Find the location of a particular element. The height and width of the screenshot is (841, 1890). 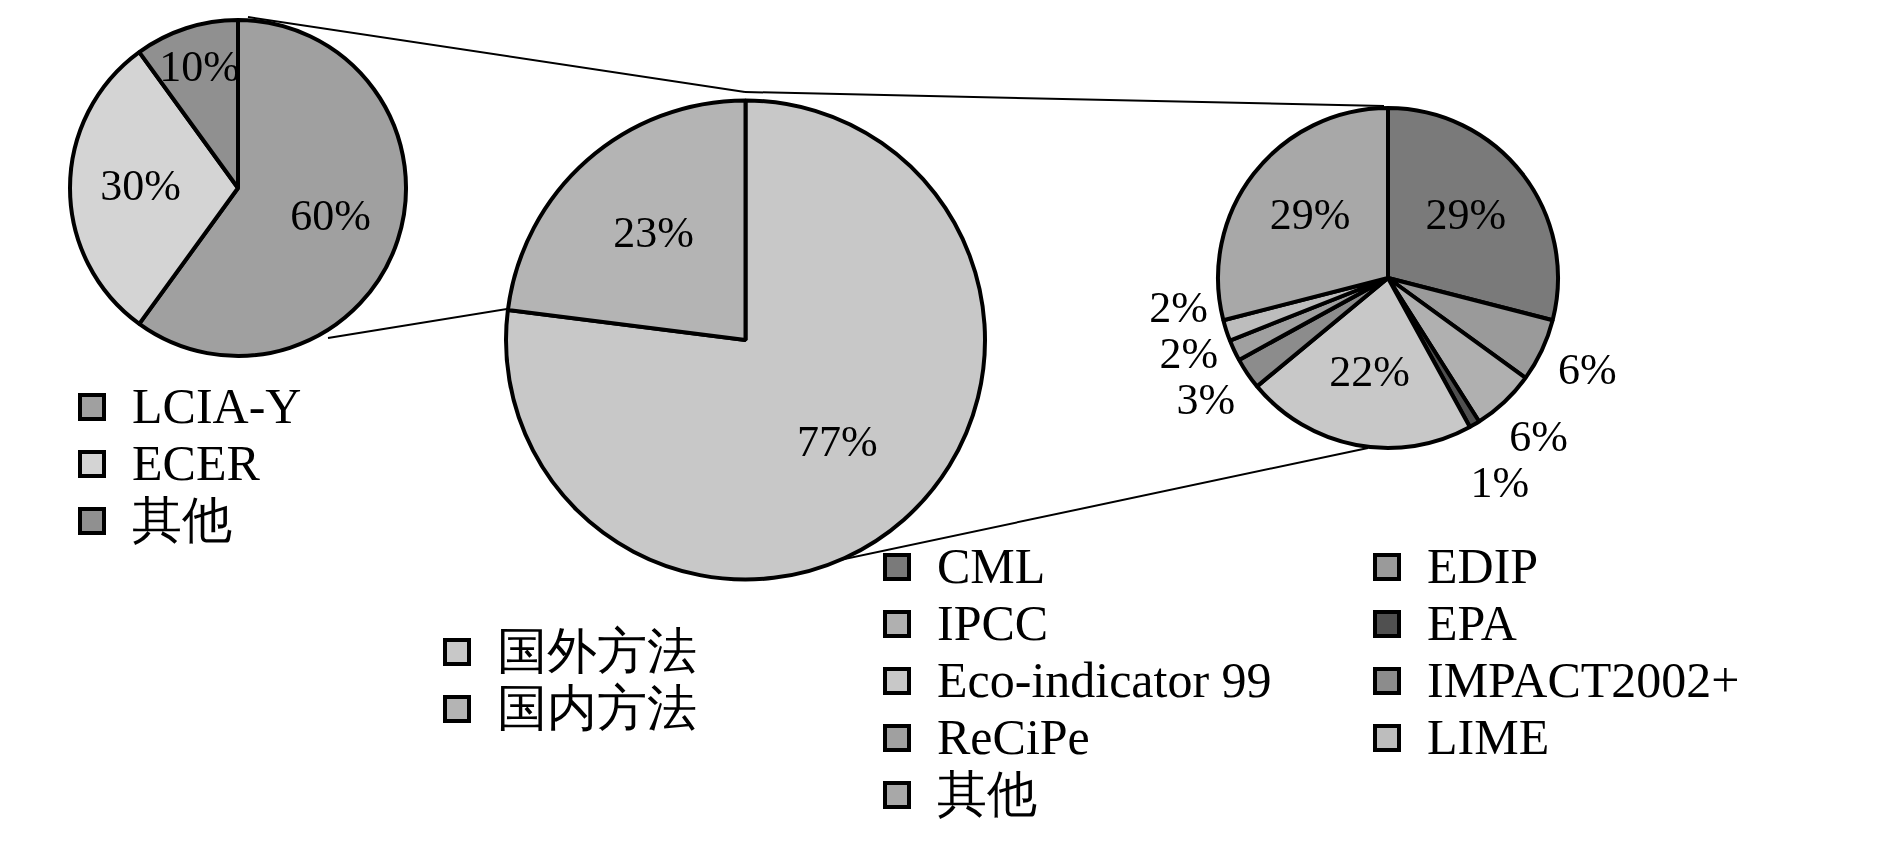

legend-label: IPCC is located at coordinates (993, 623).